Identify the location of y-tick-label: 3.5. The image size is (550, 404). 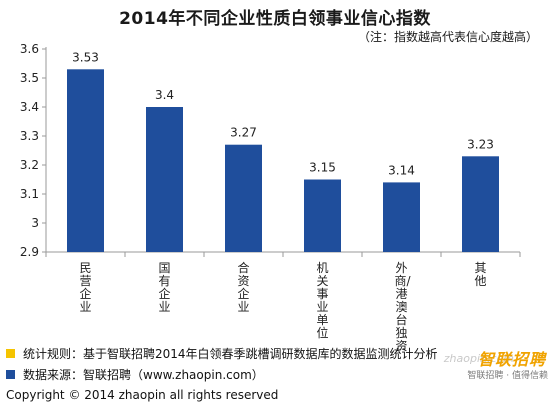
(29, 78).